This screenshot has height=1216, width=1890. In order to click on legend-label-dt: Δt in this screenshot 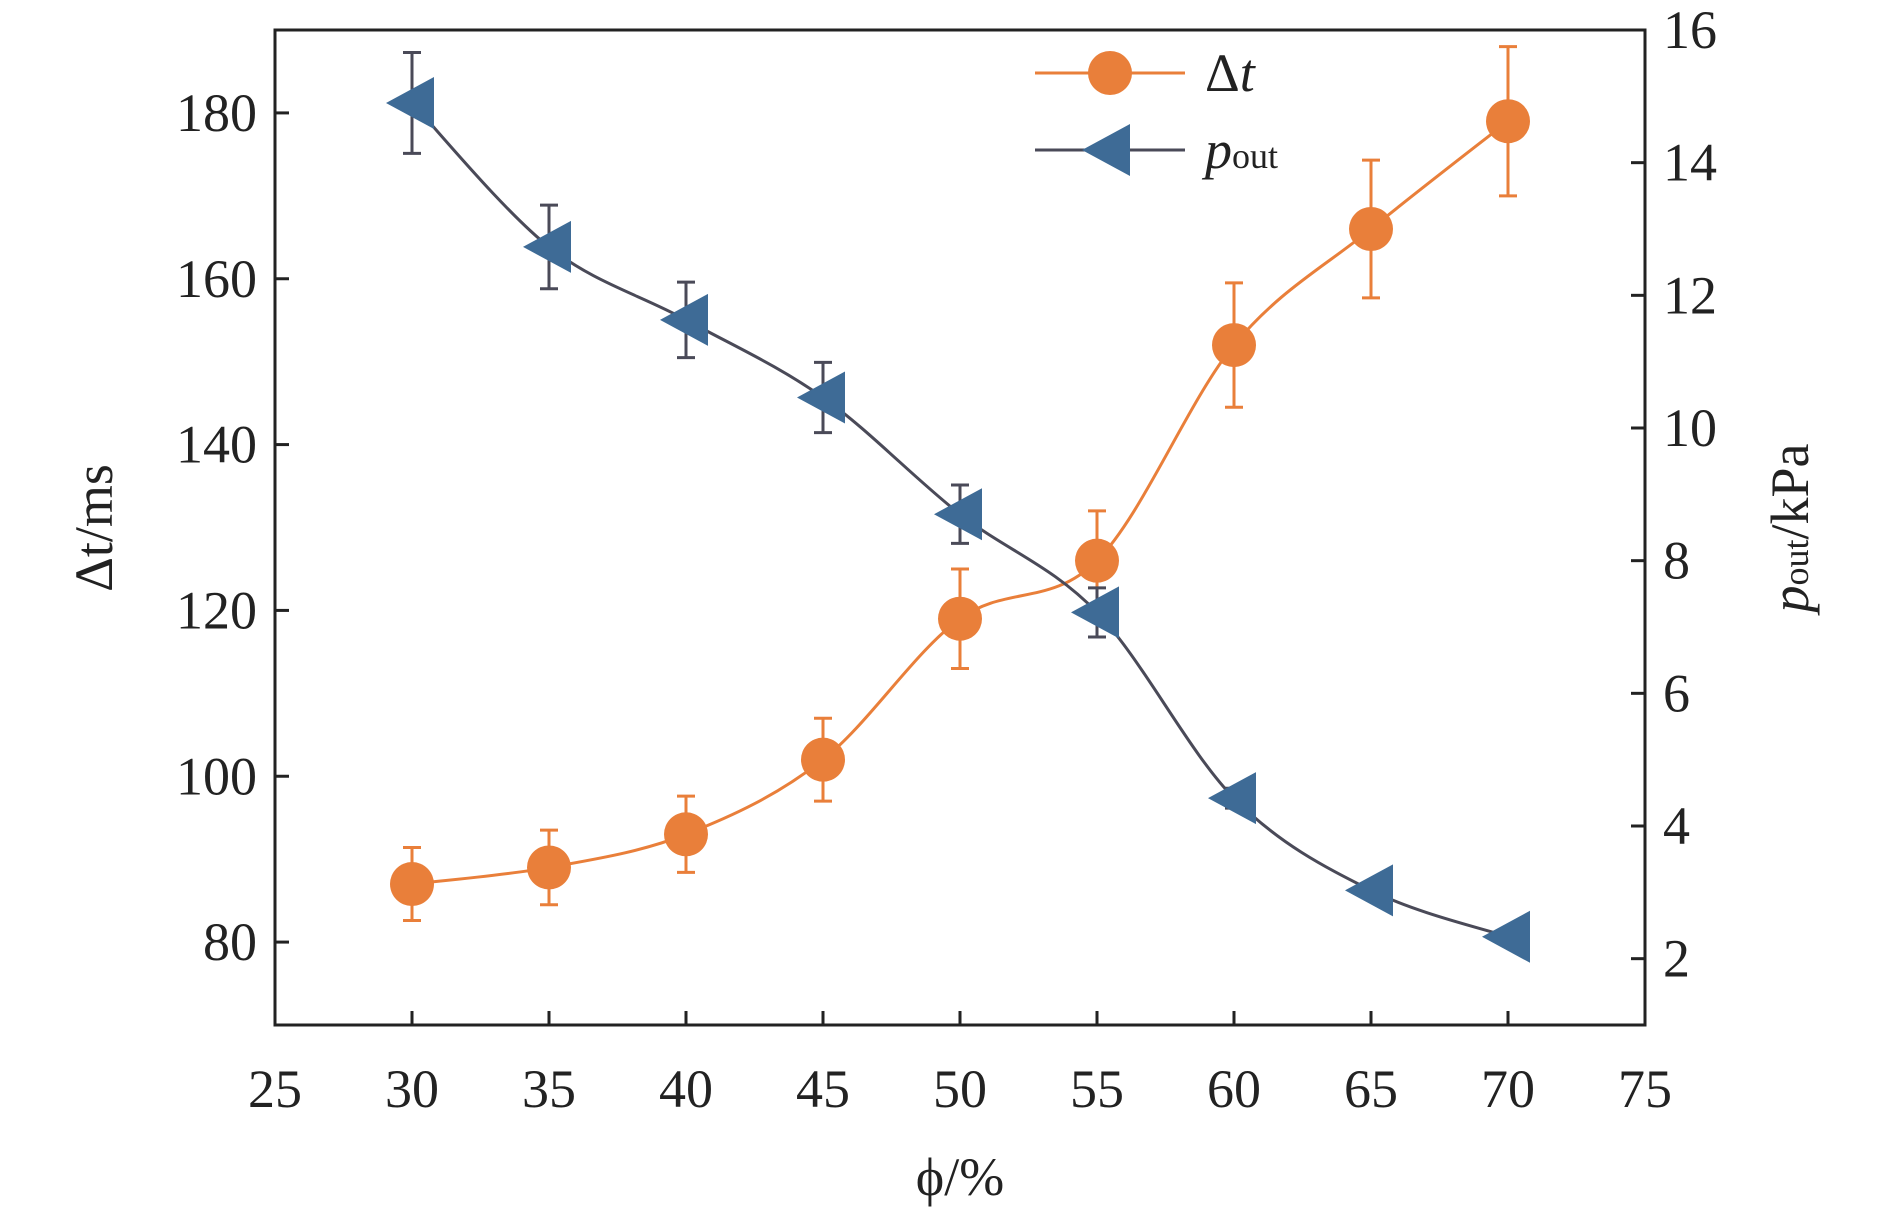, I will do `click(1231, 73)`.